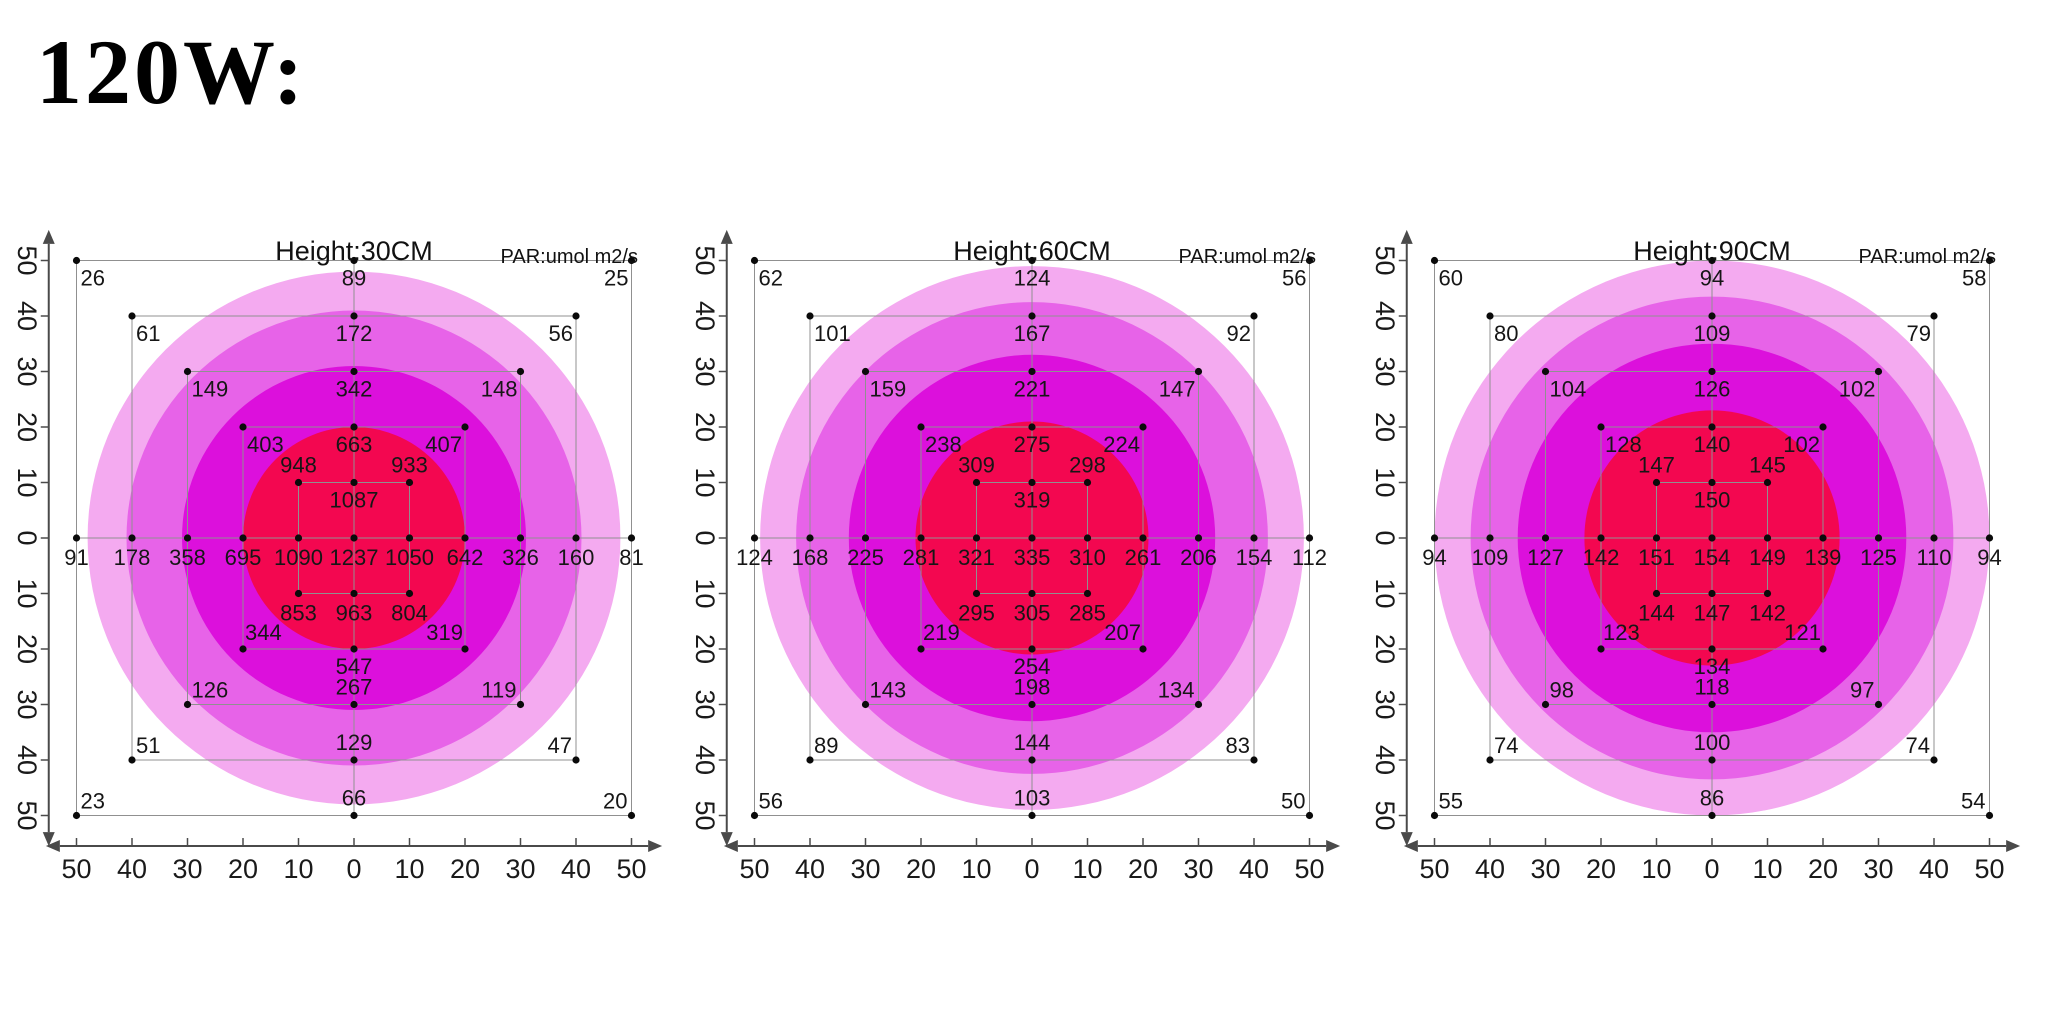  I want to click on data-point-value: 47, so click(560, 745).